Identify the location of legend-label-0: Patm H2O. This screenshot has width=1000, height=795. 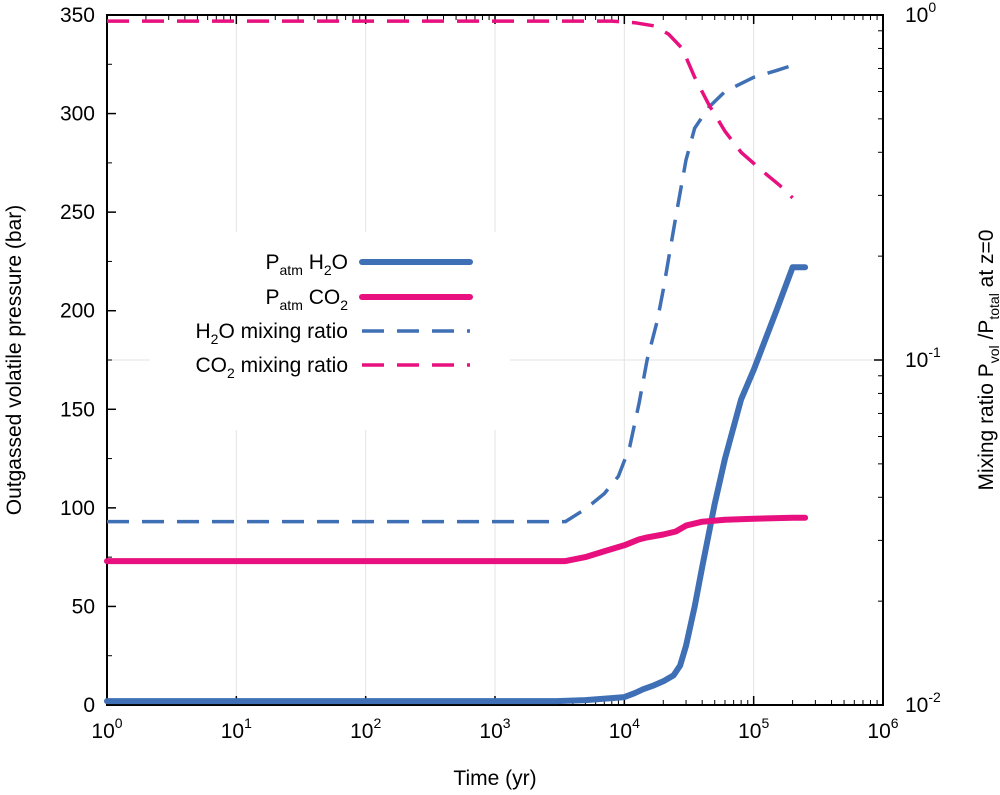
(307, 264).